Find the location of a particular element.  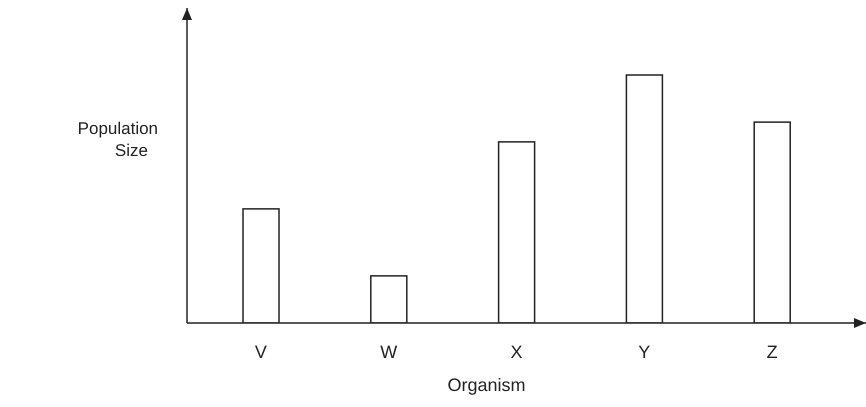

x-tick-label: X is located at coordinates (516, 352).